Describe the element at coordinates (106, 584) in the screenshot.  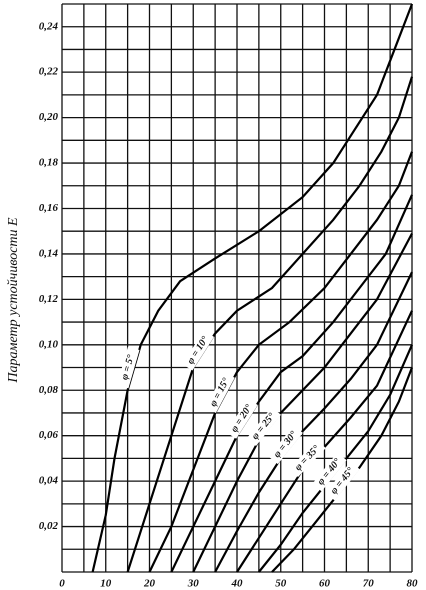
I see `x-tick-label: 10` at that location.